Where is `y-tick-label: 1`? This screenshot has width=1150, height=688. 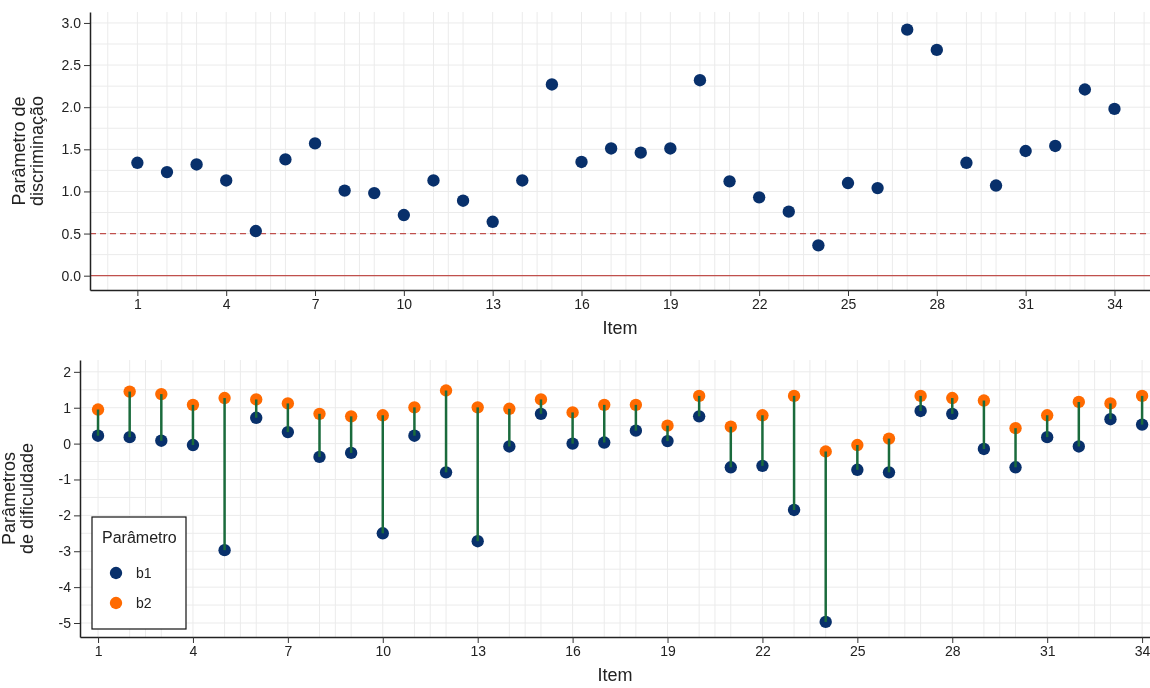
y-tick-label: 1 is located at coordinates (67, 407).